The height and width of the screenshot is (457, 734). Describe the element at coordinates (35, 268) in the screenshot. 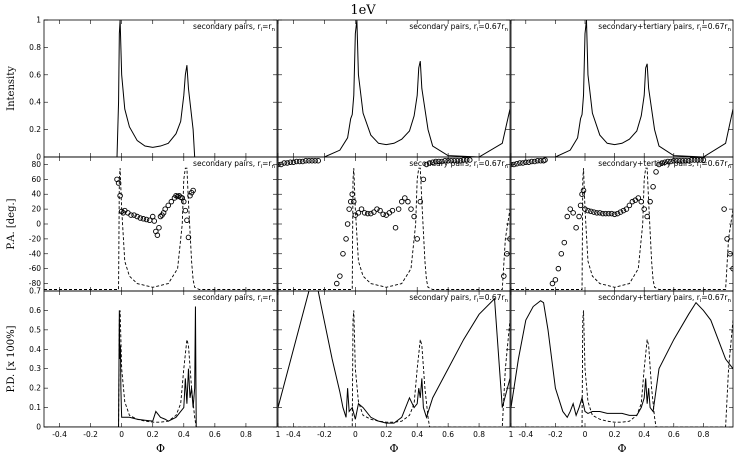

I see `y-tick-label: -60` at that location.